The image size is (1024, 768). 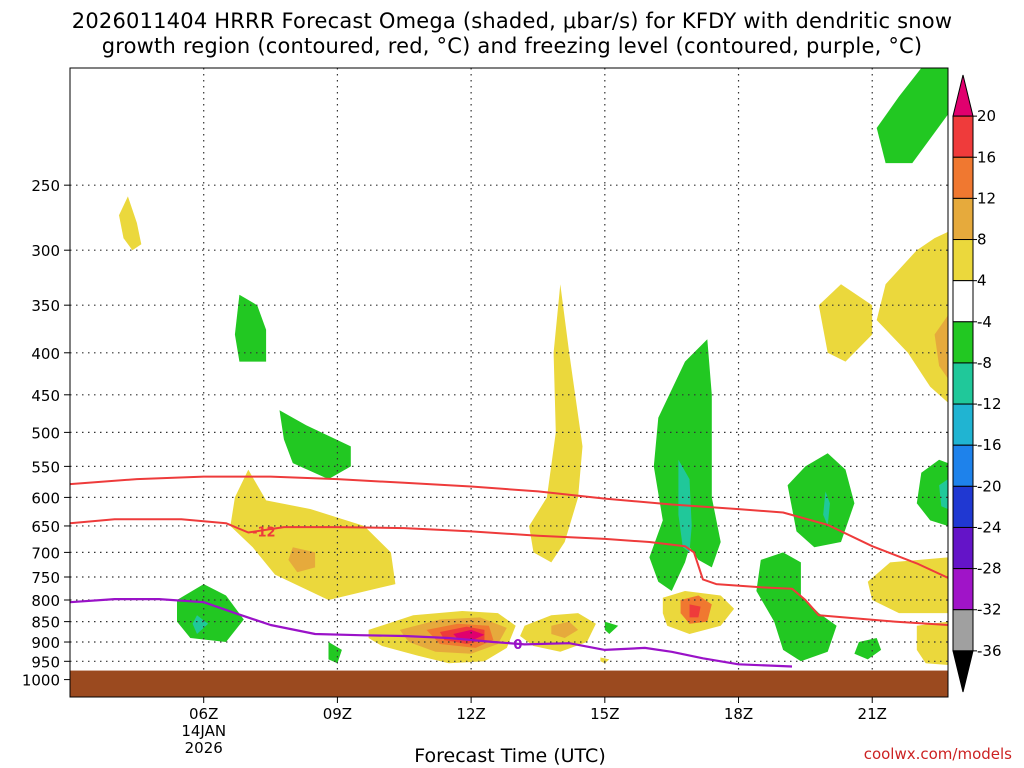 I want to click on y-tick-label: 750, so click(x=45, y=578).